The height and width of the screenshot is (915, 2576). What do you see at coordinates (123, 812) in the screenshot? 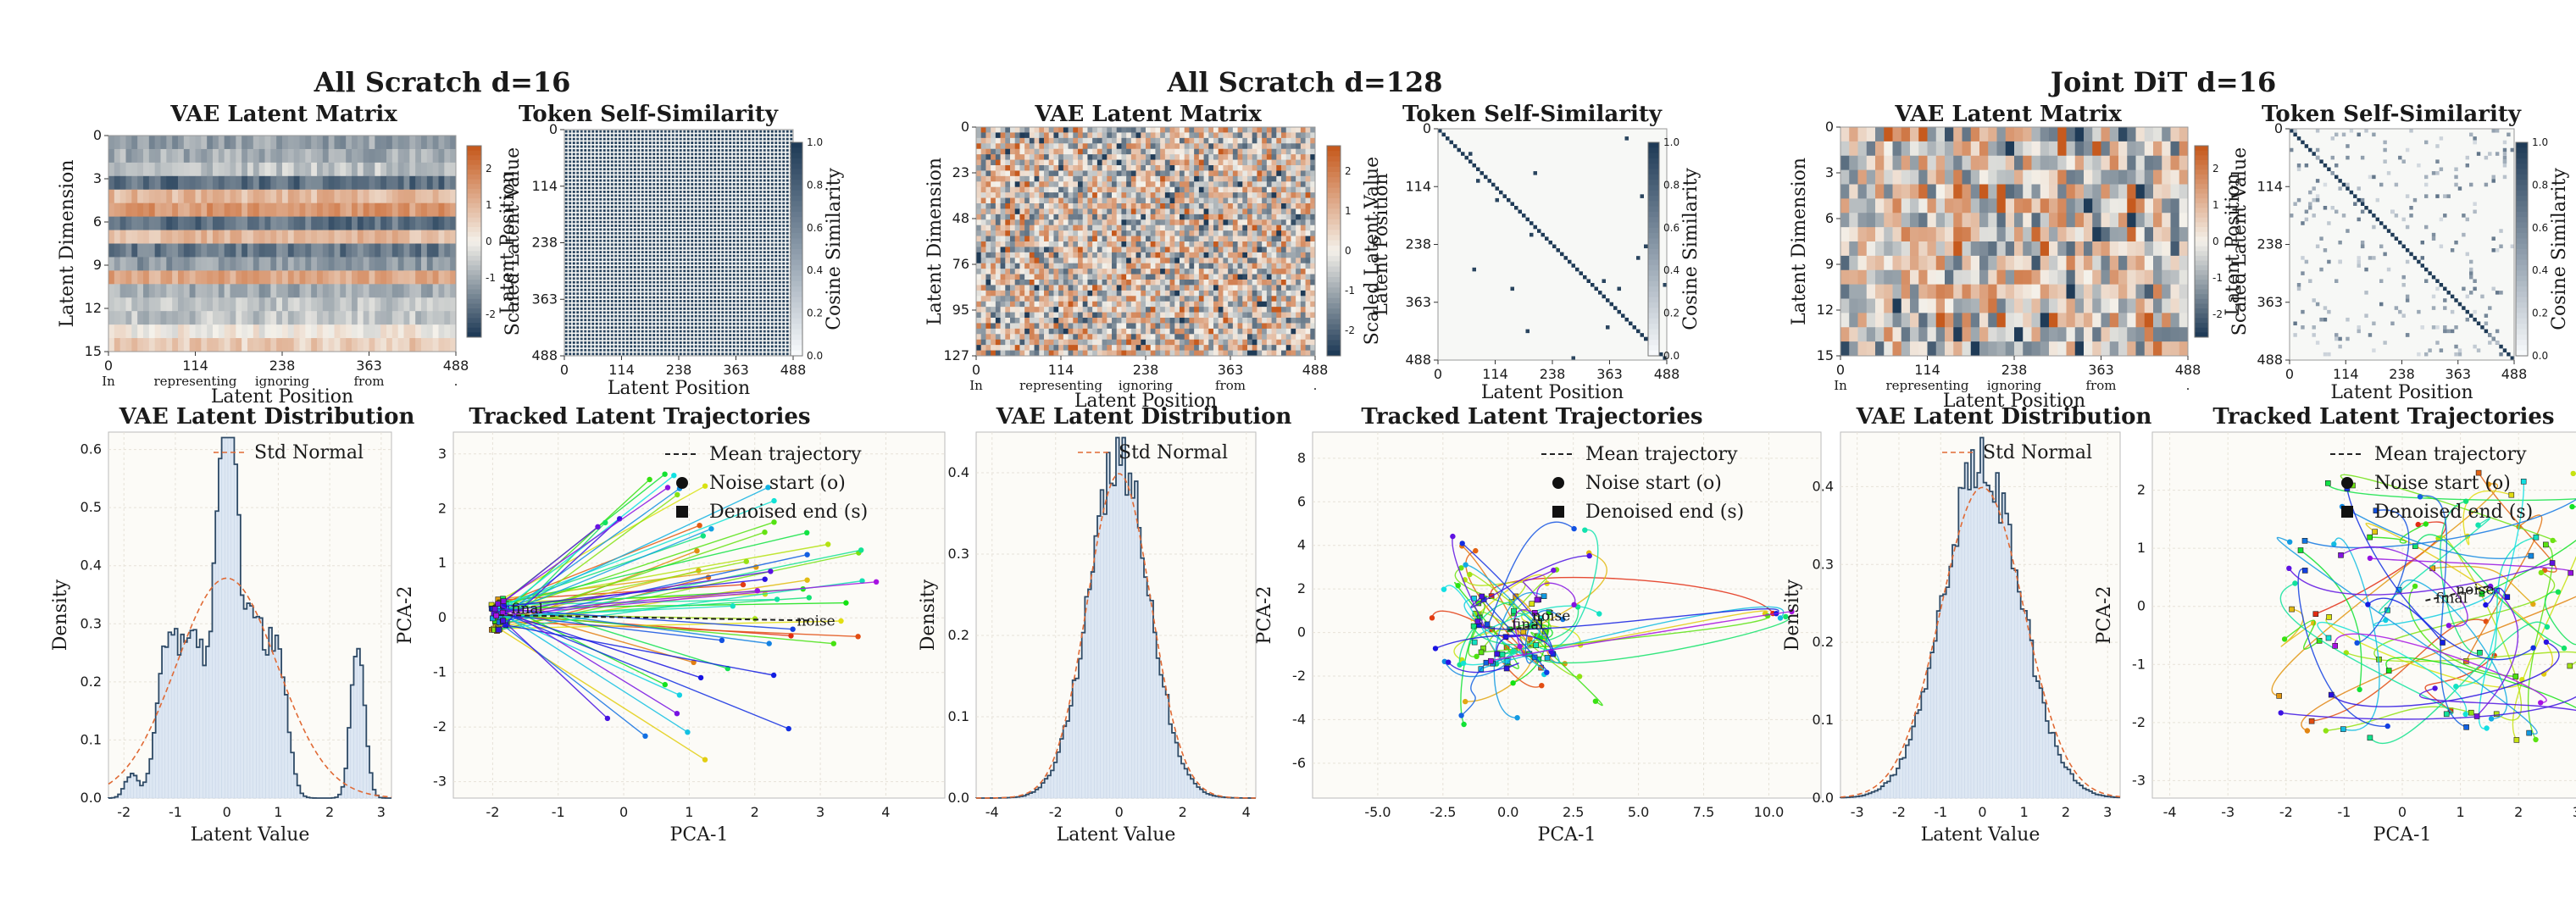
I see `x-tick-label: -2` at bounding box center [123, 812].